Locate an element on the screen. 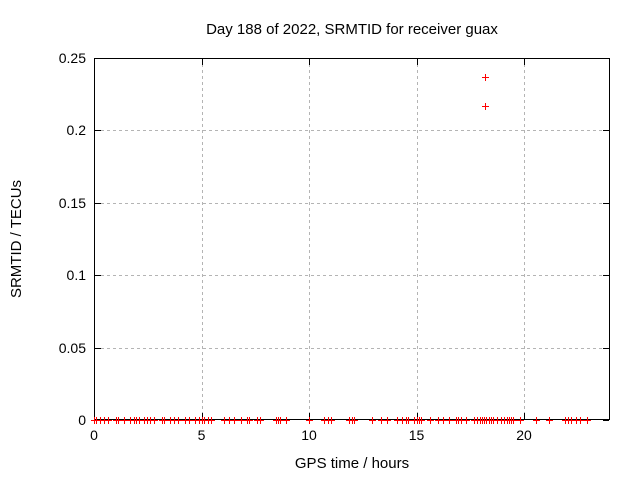 The height and width of the screenshot is (480, 640). x-axis-label: GPS time / hours is located at coordinates (352, 463).